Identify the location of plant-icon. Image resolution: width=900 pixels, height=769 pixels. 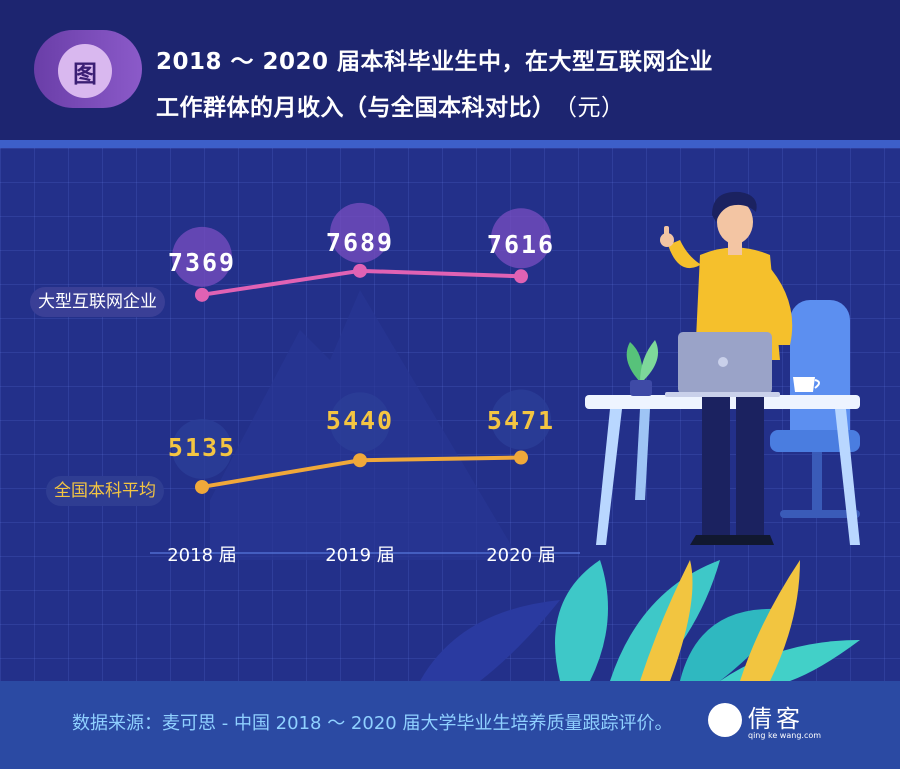
(642, 368).